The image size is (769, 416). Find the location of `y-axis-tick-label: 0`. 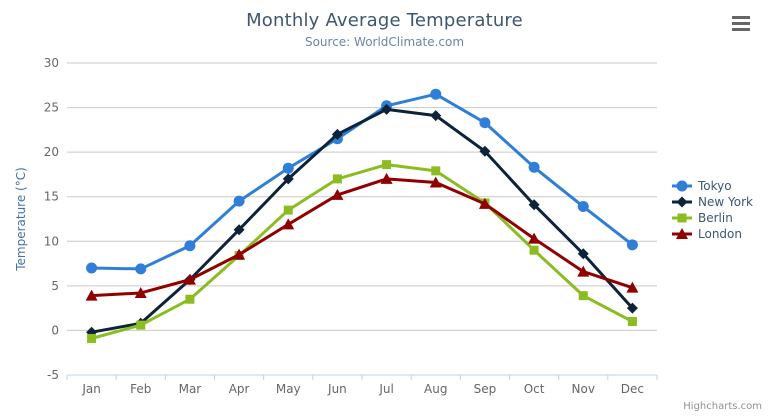

y-axis-tick-label: 0 is located at coordinates (55, 330).